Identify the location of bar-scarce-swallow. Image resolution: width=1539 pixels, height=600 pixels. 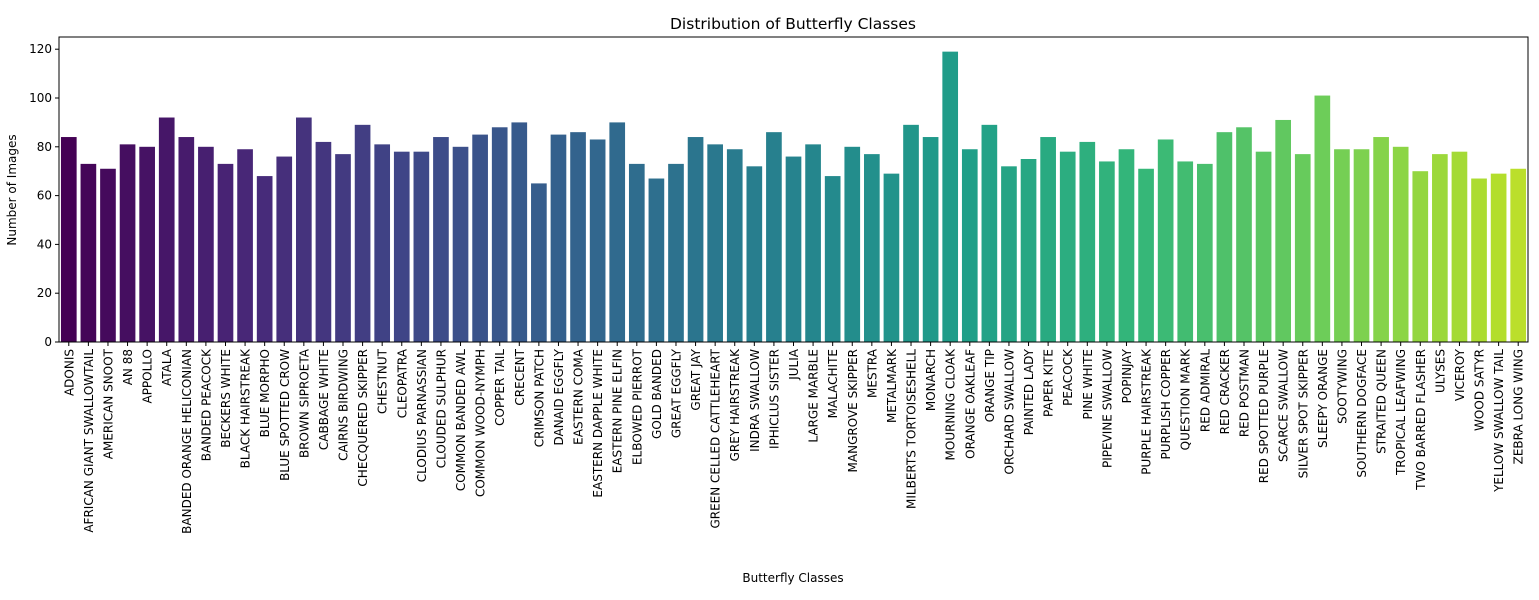
(1283, 231).